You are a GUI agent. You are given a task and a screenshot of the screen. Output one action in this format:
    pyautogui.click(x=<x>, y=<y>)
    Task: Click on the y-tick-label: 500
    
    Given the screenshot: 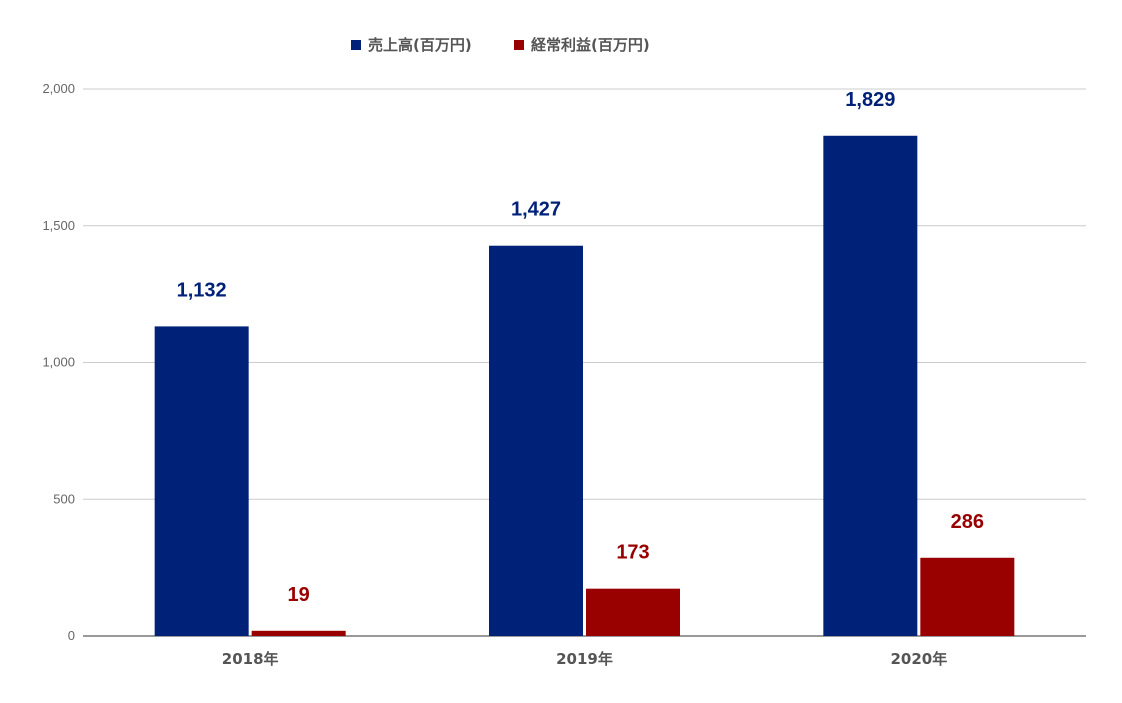 What is the action you would take?
    pyautogui.click(x=64, y=498)
    